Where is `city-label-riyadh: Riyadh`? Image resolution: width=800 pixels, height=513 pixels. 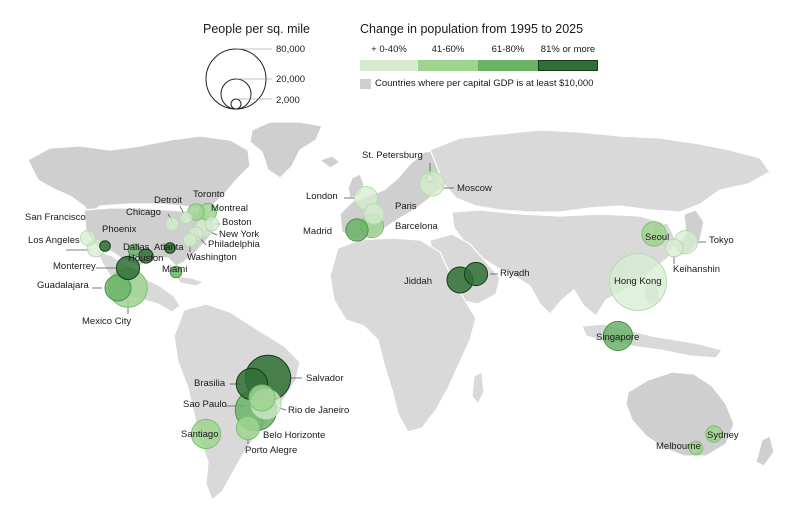
city-label-riyadh: Riyadh is located at coordinates (515, 273).